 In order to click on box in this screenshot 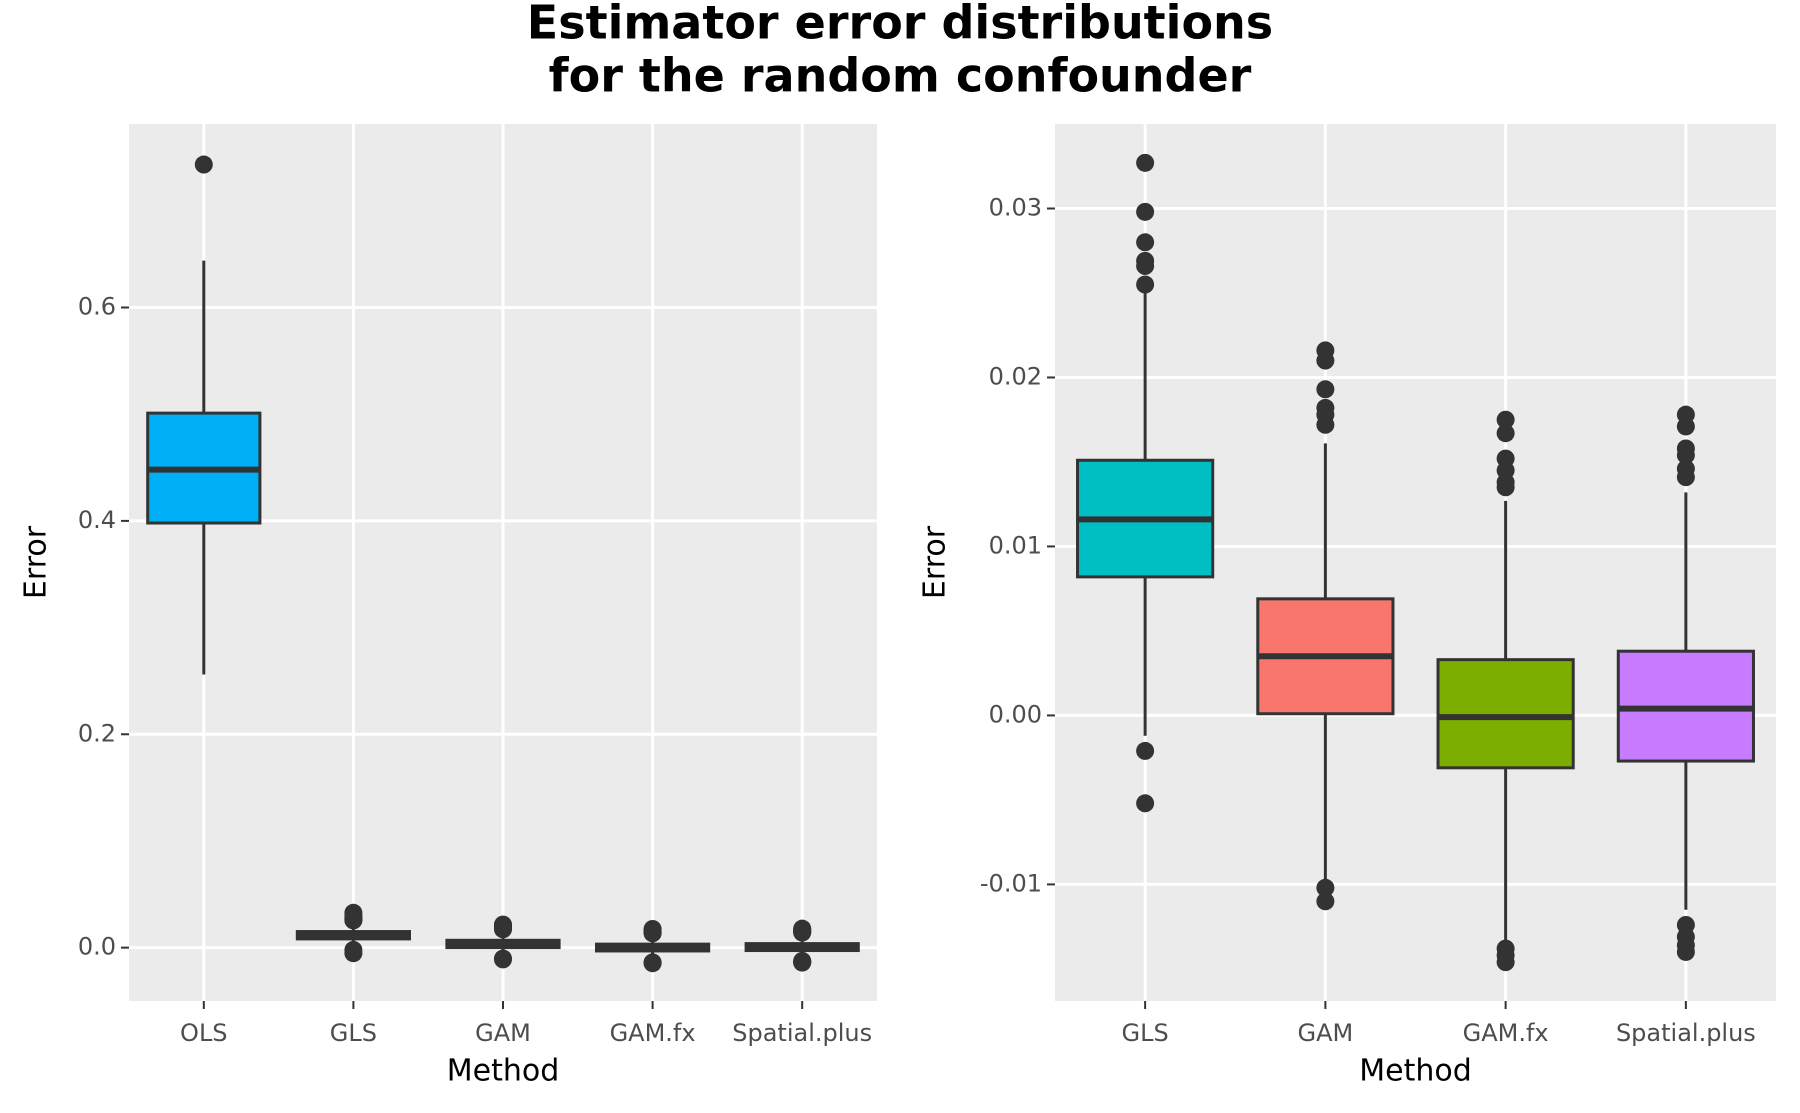, I will do `click(1505, 714)`.